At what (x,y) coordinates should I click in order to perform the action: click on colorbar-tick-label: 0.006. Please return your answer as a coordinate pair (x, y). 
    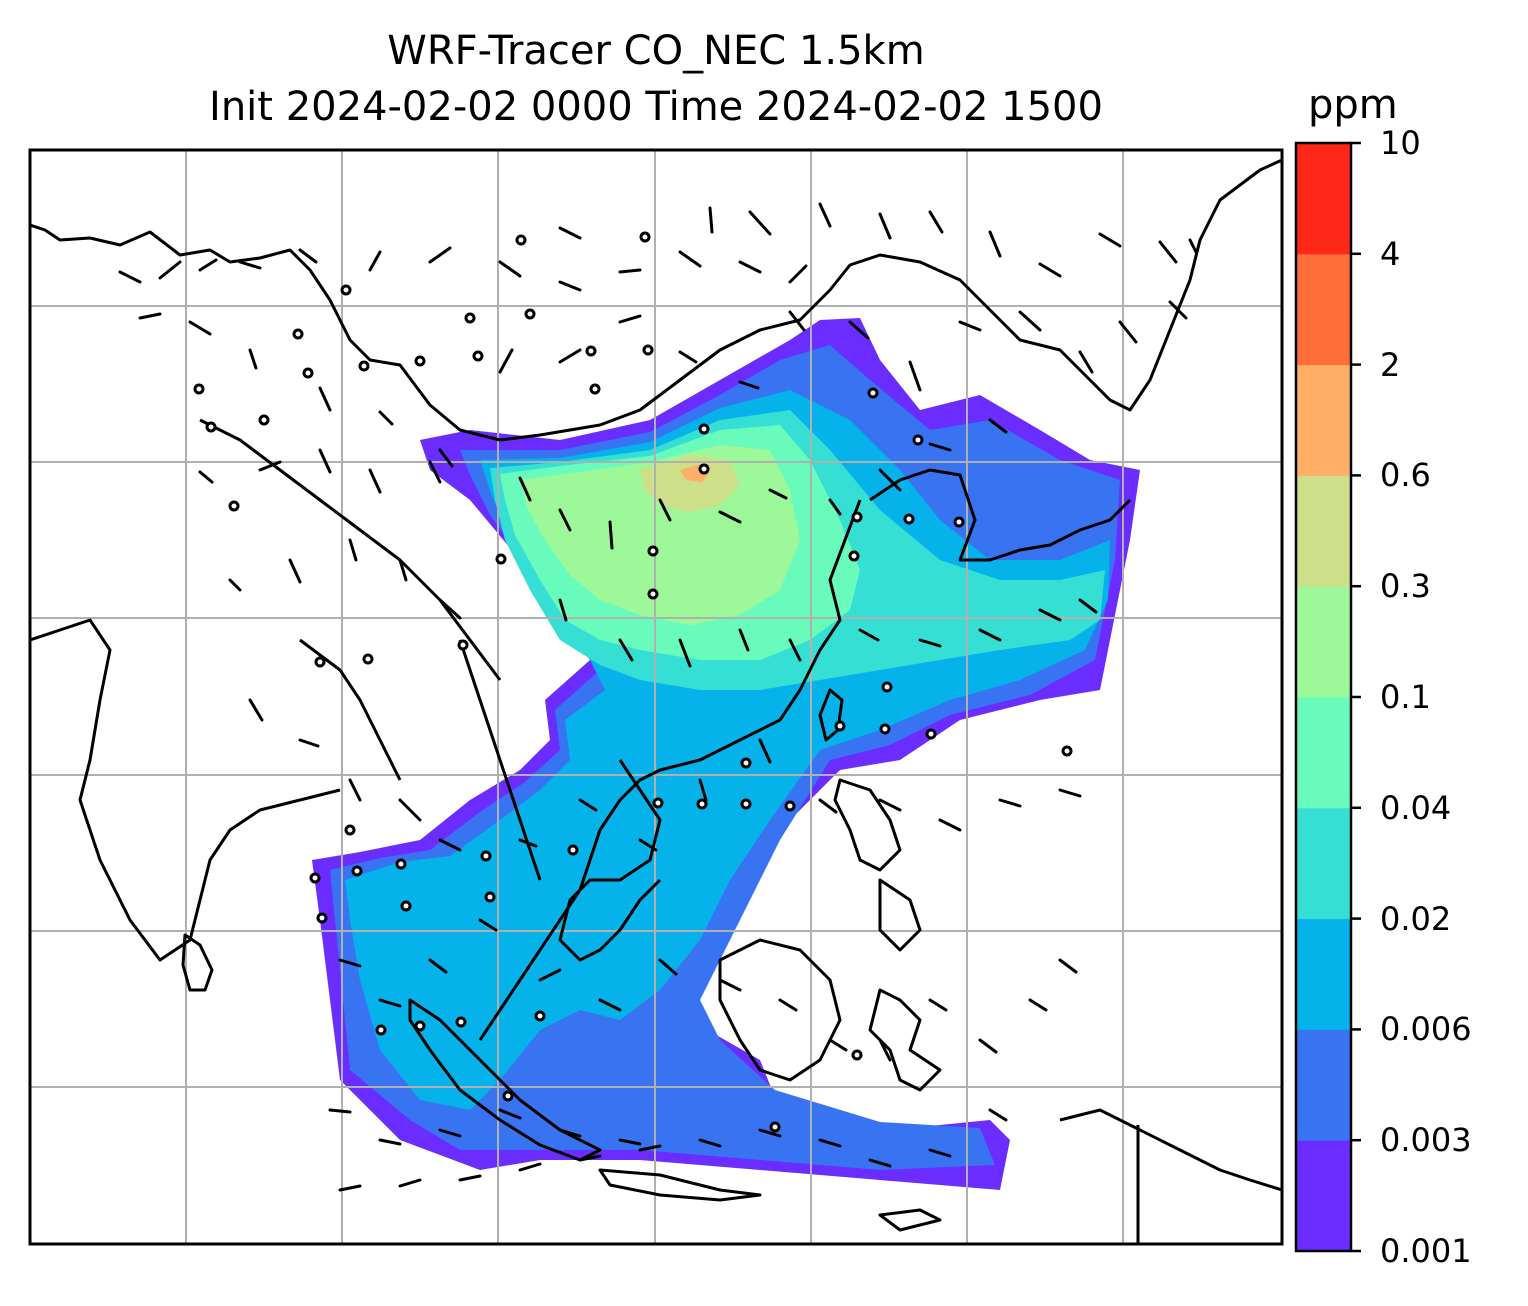
    Looking at the image, I should click on (1426, 1029).